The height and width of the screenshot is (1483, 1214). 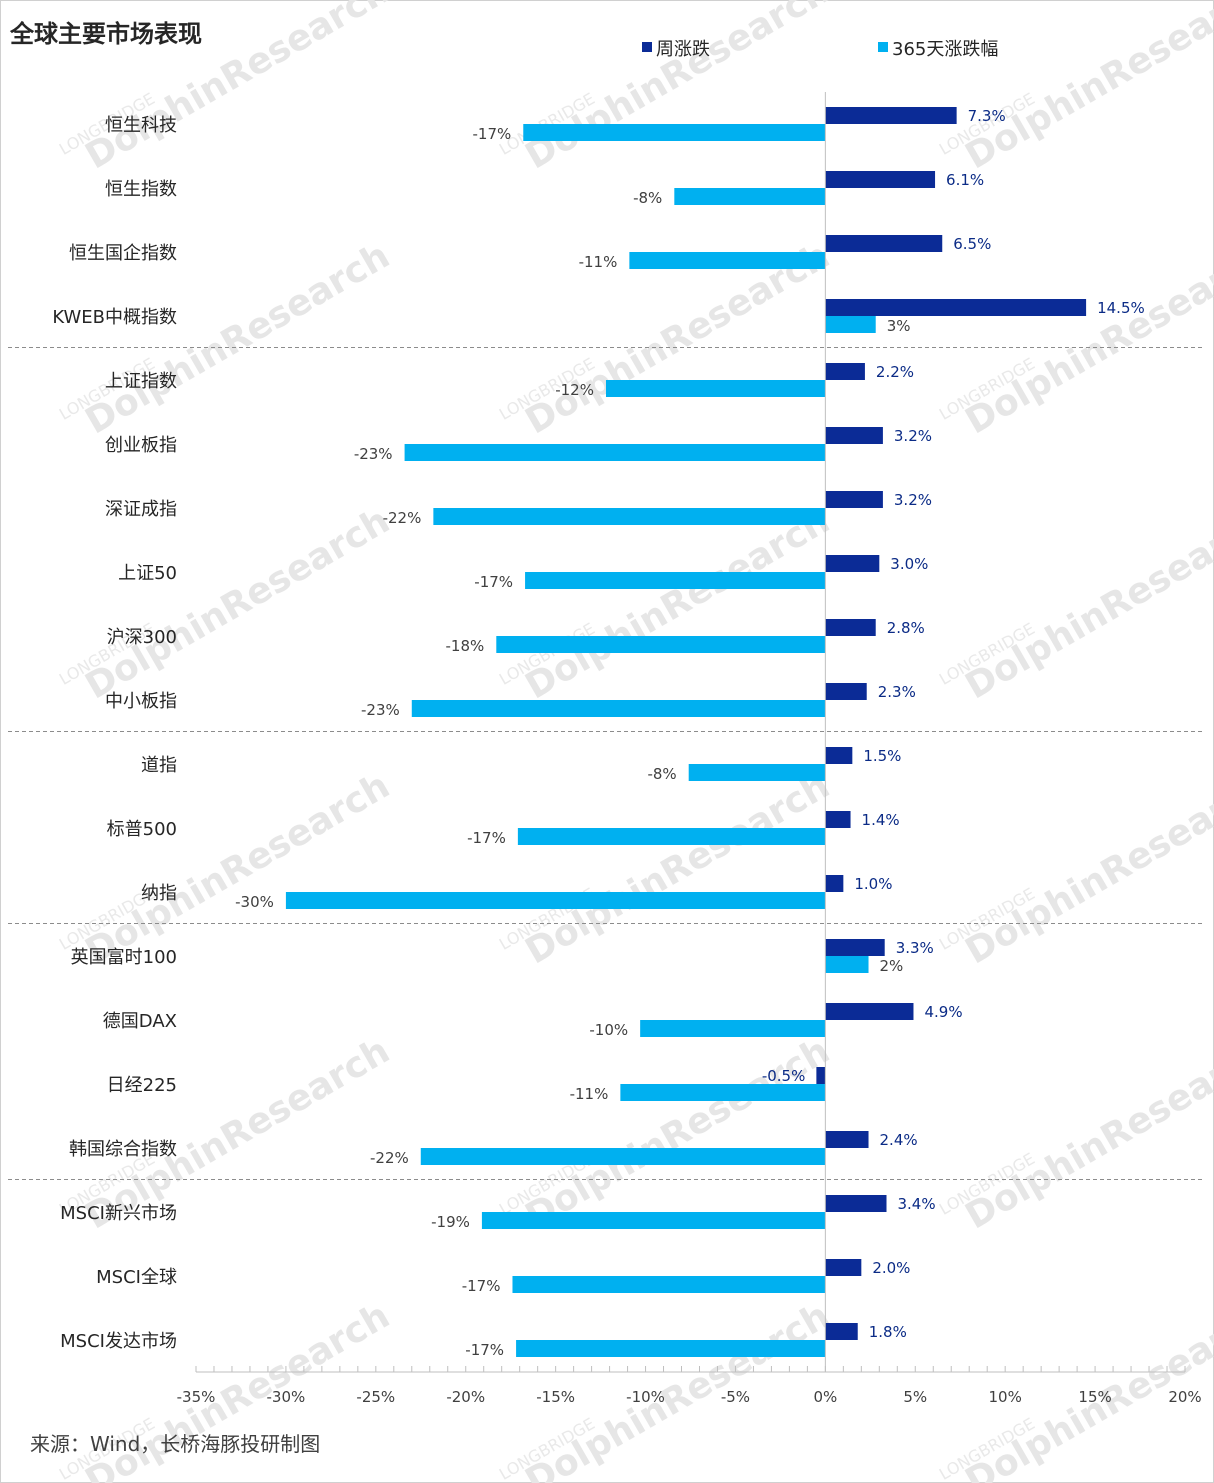 I want to click on x-tick-label: -25%, so click(x=375, y=1397).